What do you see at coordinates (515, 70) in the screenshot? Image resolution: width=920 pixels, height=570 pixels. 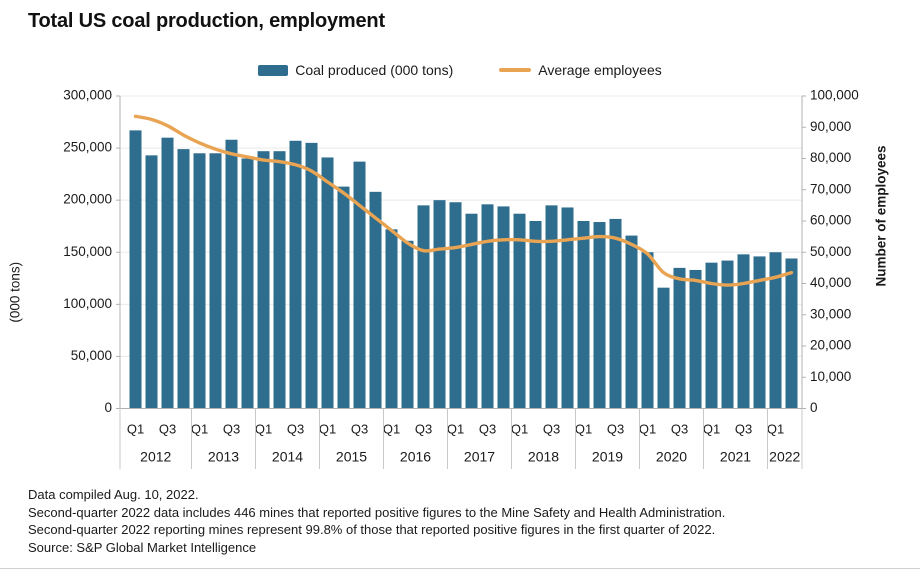 I see `line-swatch-icon` at bounding box center [515, 70].